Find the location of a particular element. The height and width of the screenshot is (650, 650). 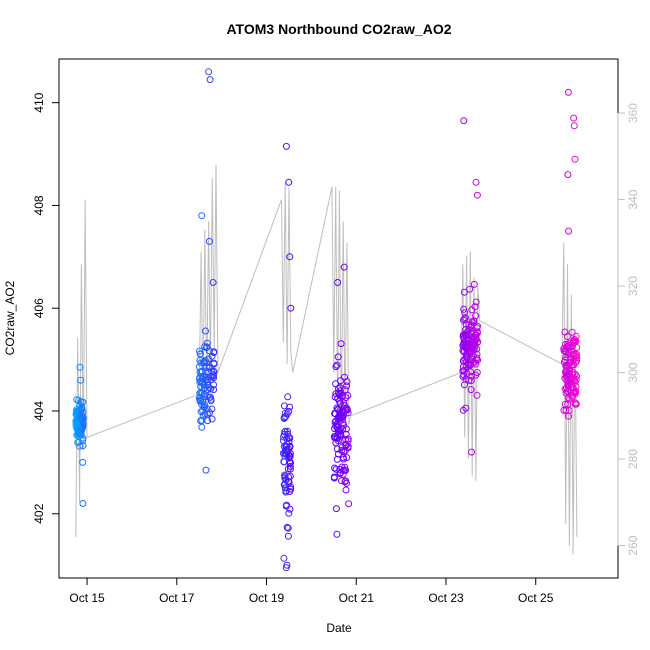

x-tick-label: Oct 19 is located at coordinates (267, 598).